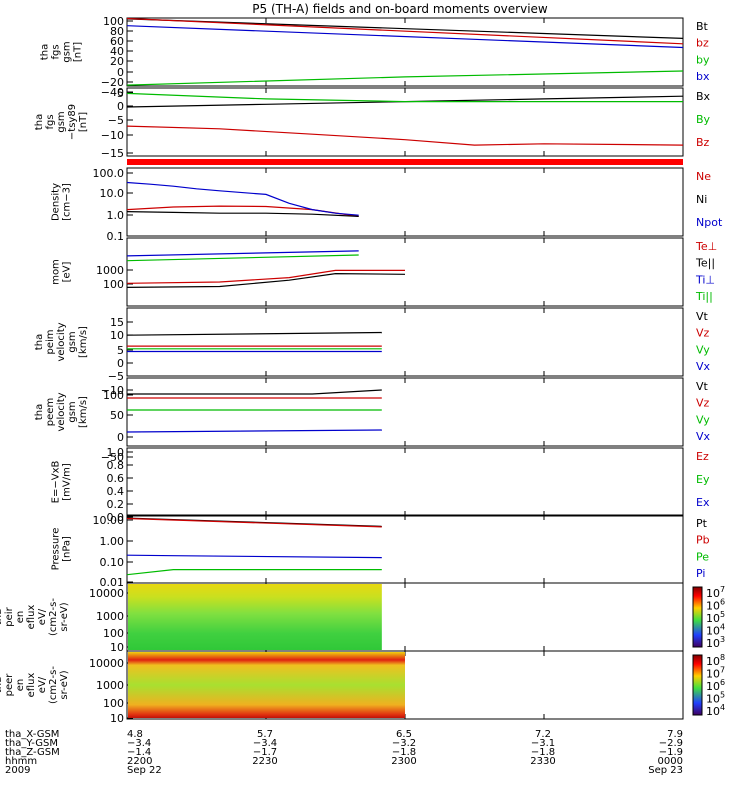 The width and height of the screenshot is (750, 800). What do you see at coordinates (144, 770) in the screenshot?
I see `footer-value: Sep 22` at bounding box center [144, 770].